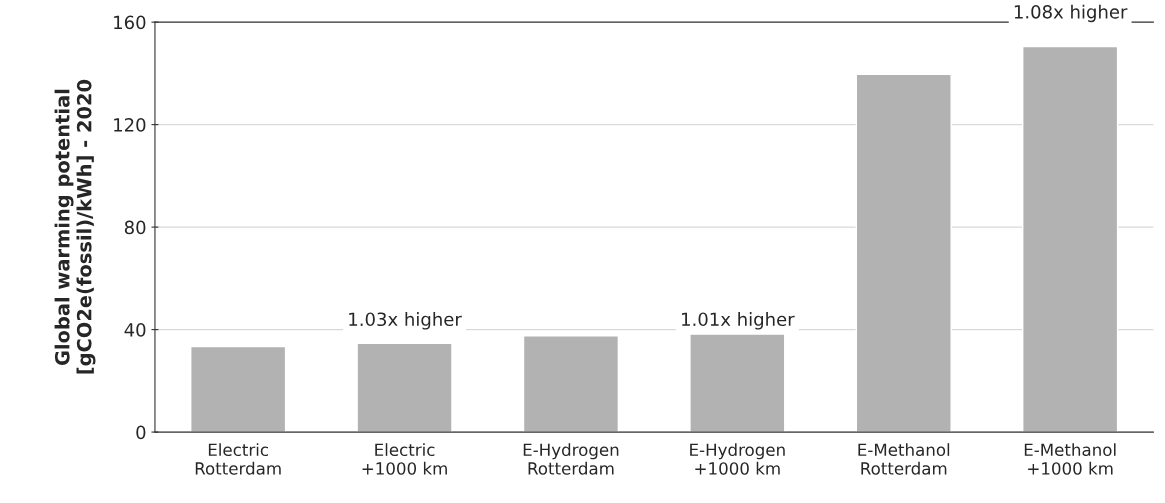 Image resolution: width=1165 pixels, height=503 pixels. I want to click on annotation: 1.08x higher, so click(1071, 13).